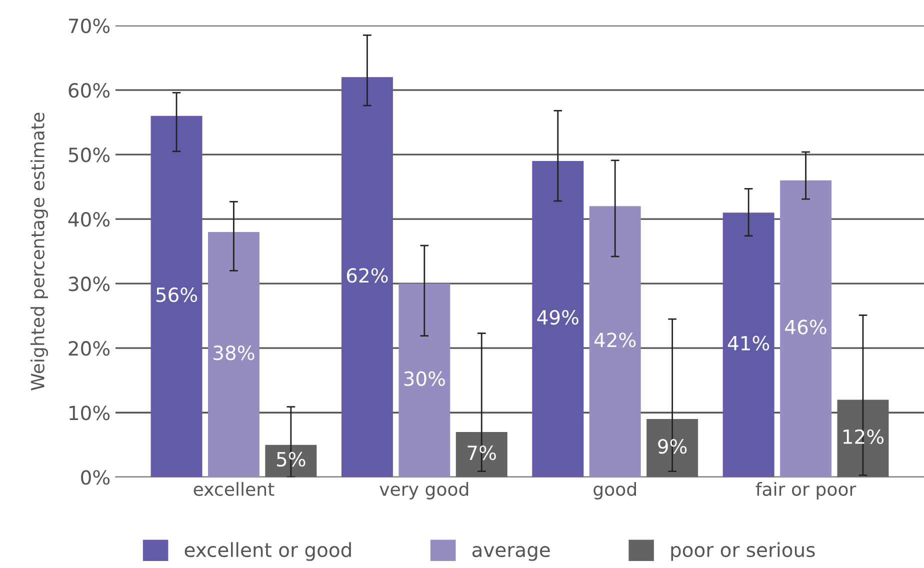  I want to click on data-label: 9%, so click(672, 446).